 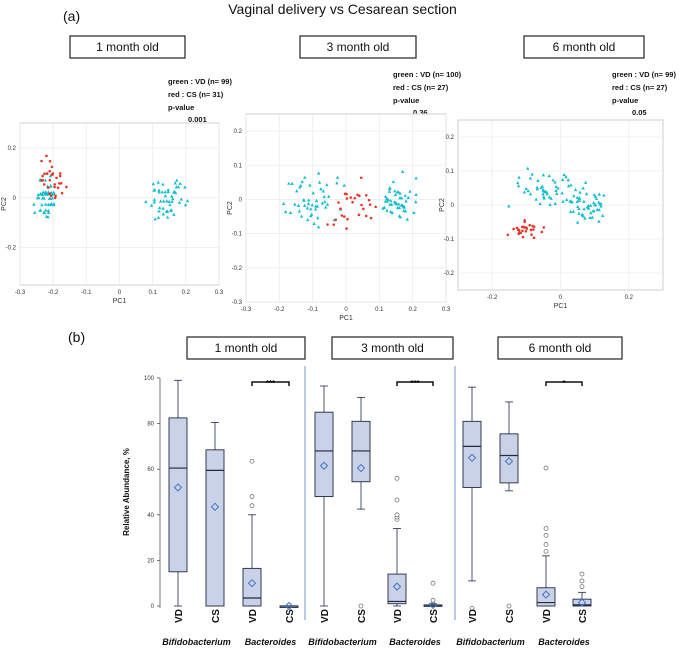 I want to click on box-group-label: CS, so click(x=434, y=616).